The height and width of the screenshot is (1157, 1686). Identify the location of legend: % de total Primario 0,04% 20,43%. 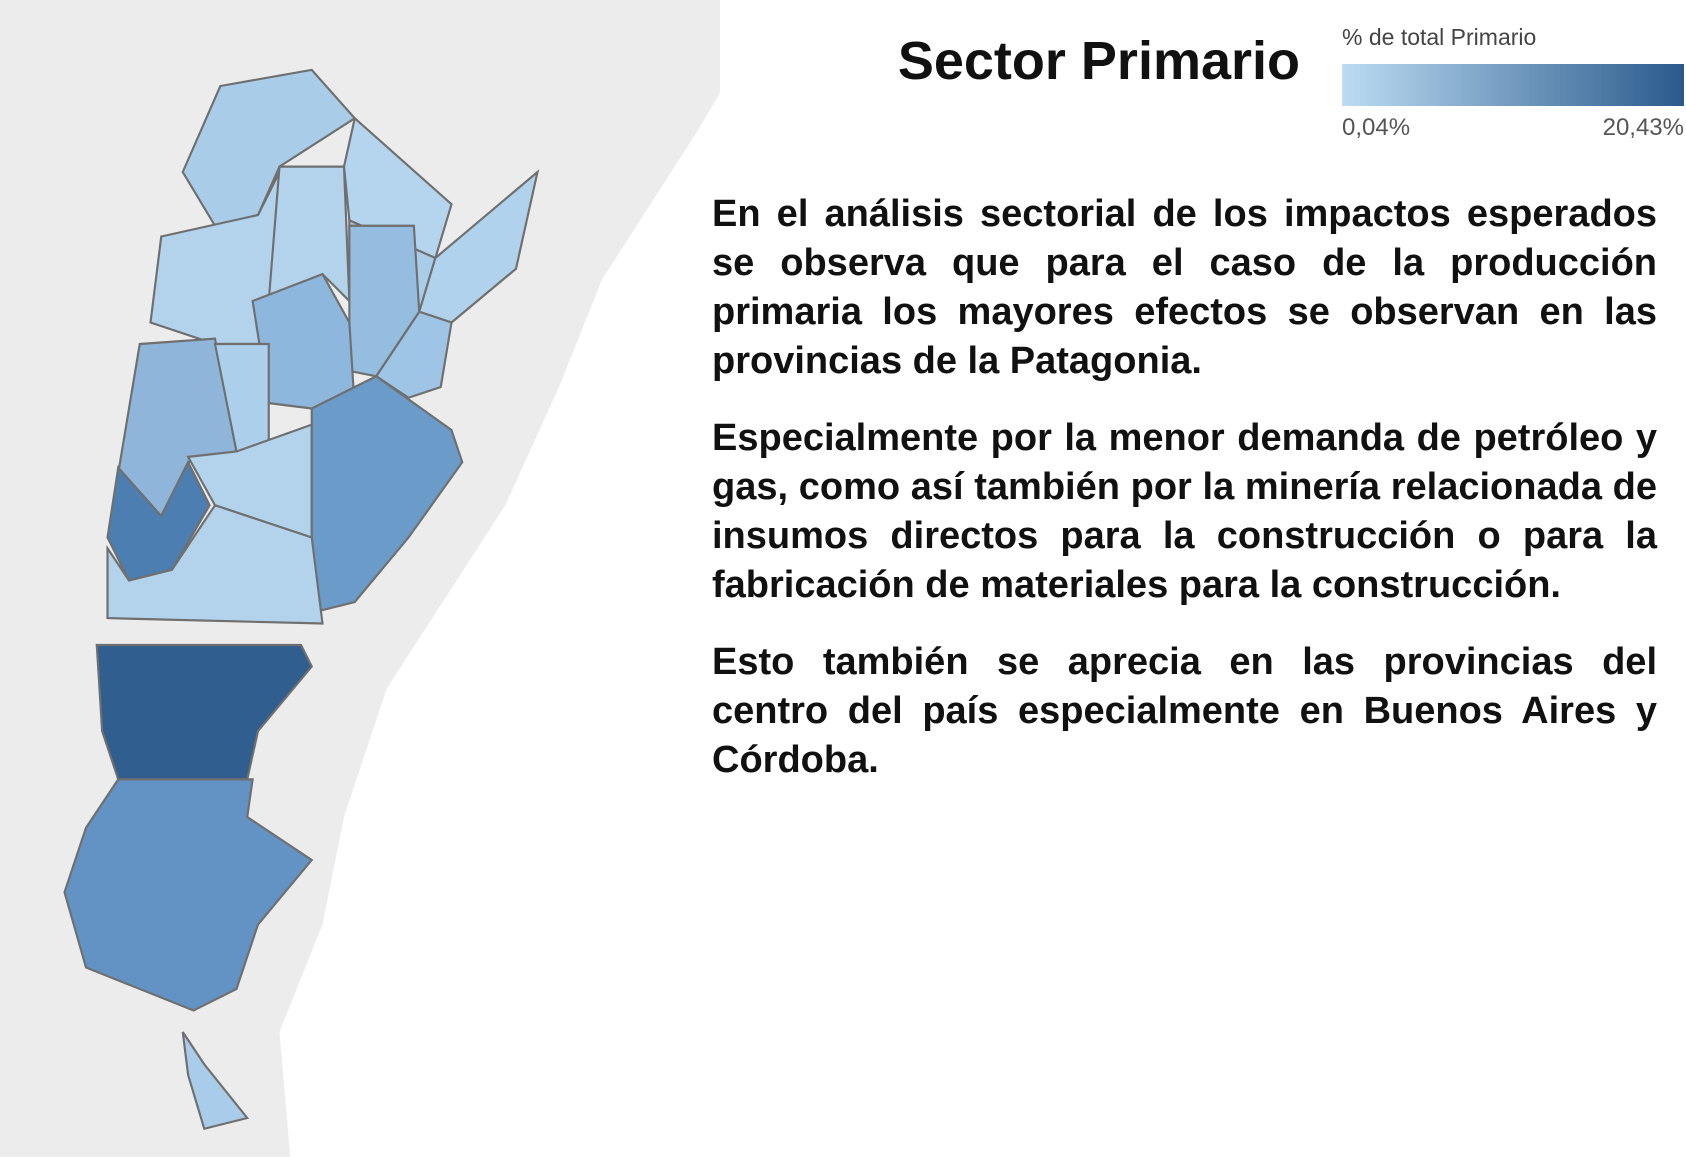
(1499, 79).